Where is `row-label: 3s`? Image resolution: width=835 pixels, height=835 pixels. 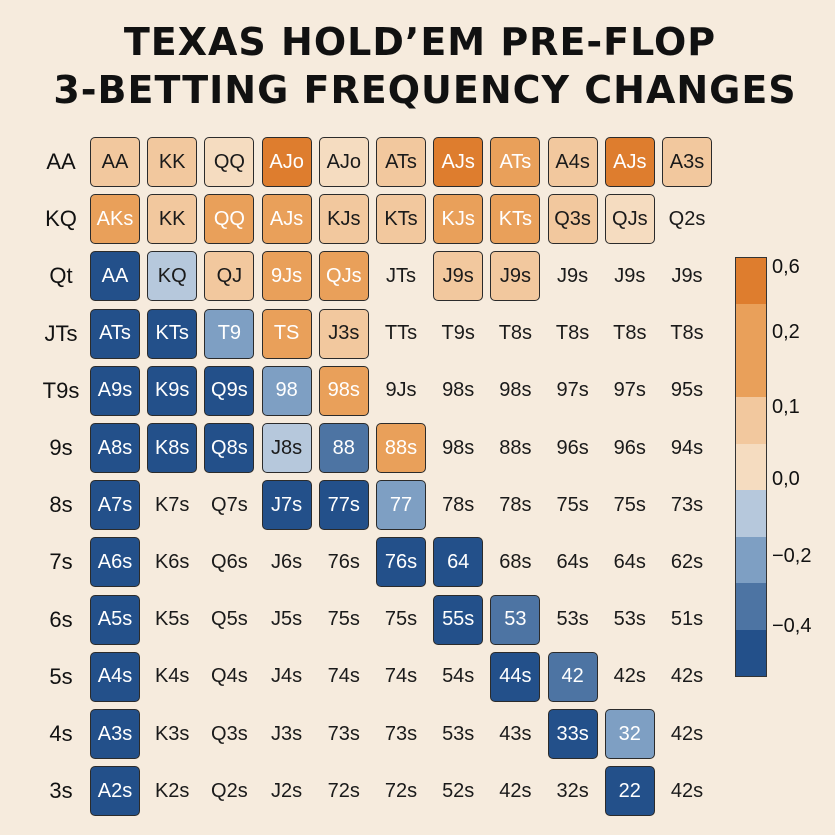 row-label: 3s is located at coordinates (61, 791).